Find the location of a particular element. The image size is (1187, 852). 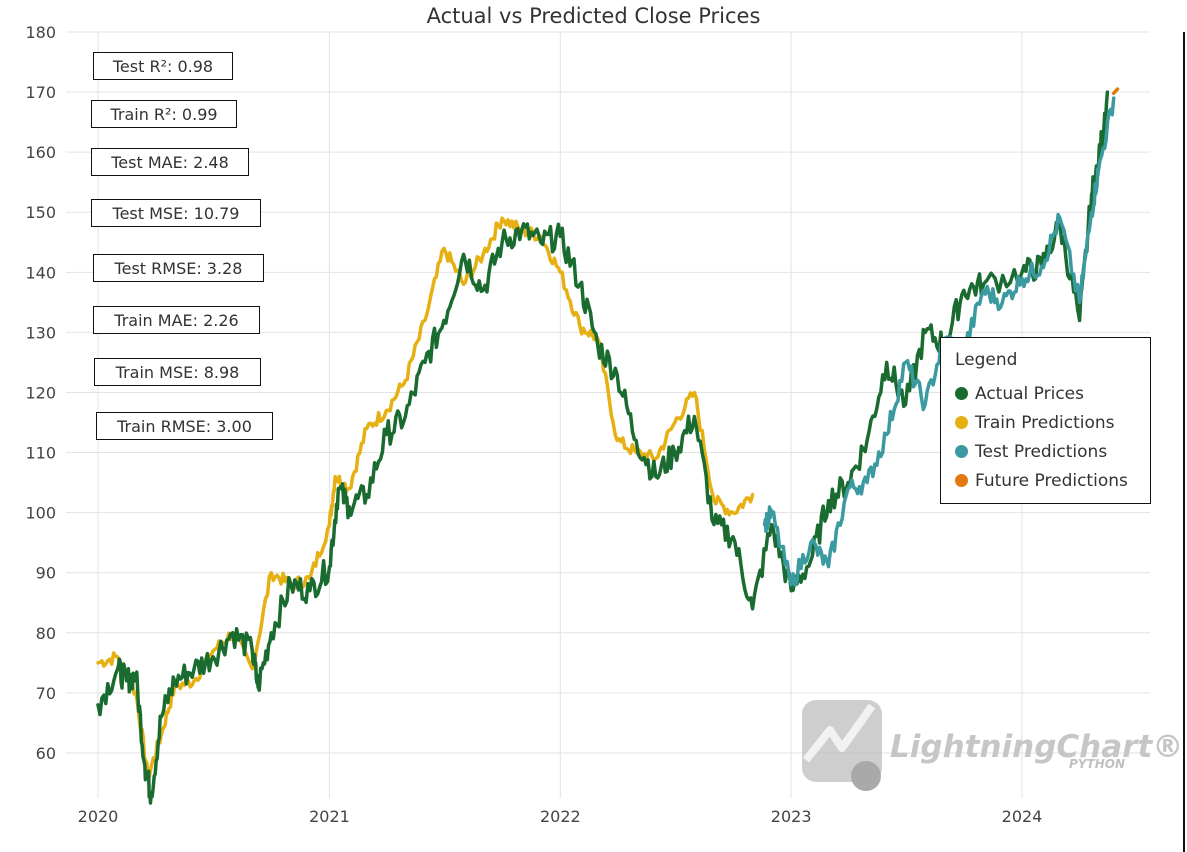

legend-item-train: Train Predictions is located at coordinates (1035, 423).